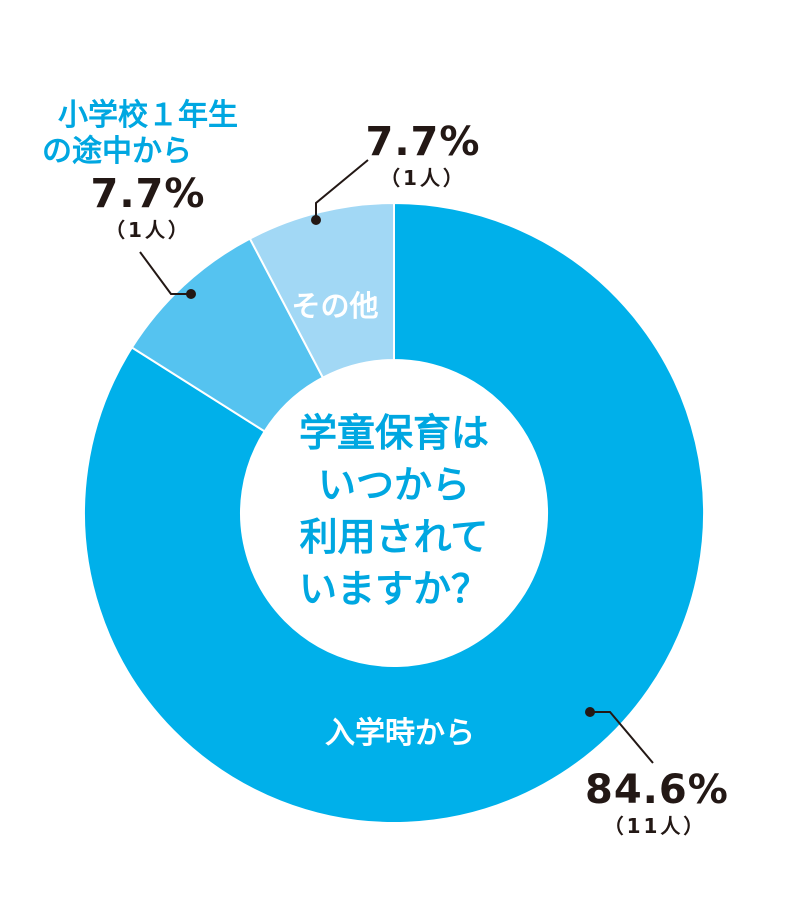 The height and width of the screenshot is (911, 788). Describe the element at coordinates (148, 194) in the screenshot. I see `percent-1nensei: 7.7%` at that location.